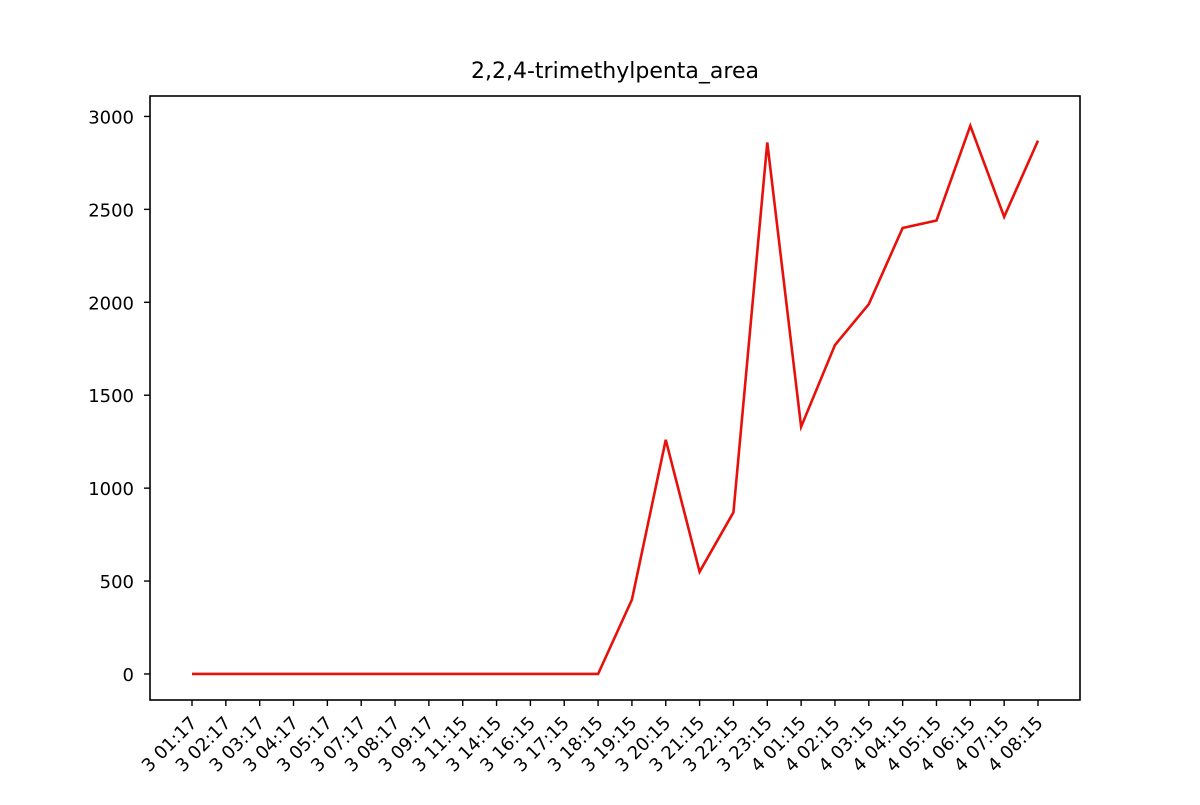 The height and width of the screenshot is (805, 1200). What do you see at coordinates (117, 582) in the screenshot?
I see `y-tick-label: 500` at bounding box center [117, 582].